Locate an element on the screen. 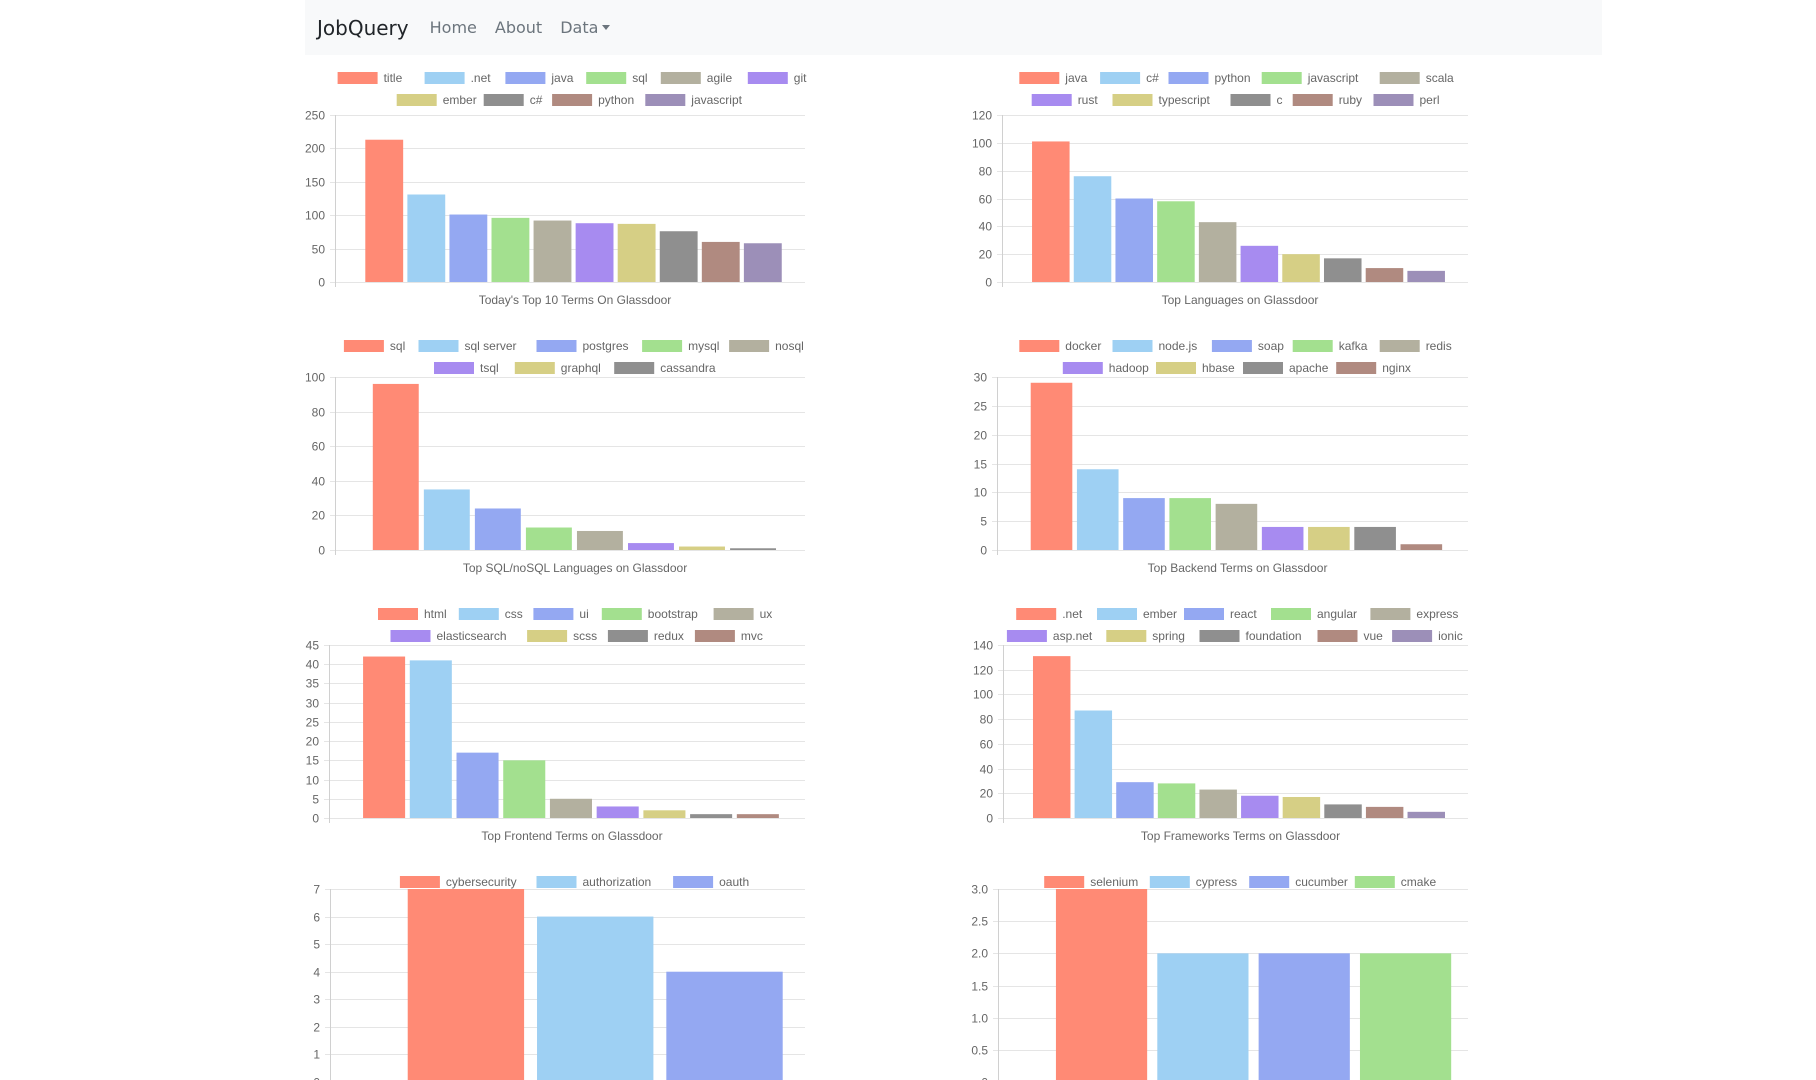 The width and height of the screenshot is (1816, 1080). bar-ux is located at coordinates (570, 808).